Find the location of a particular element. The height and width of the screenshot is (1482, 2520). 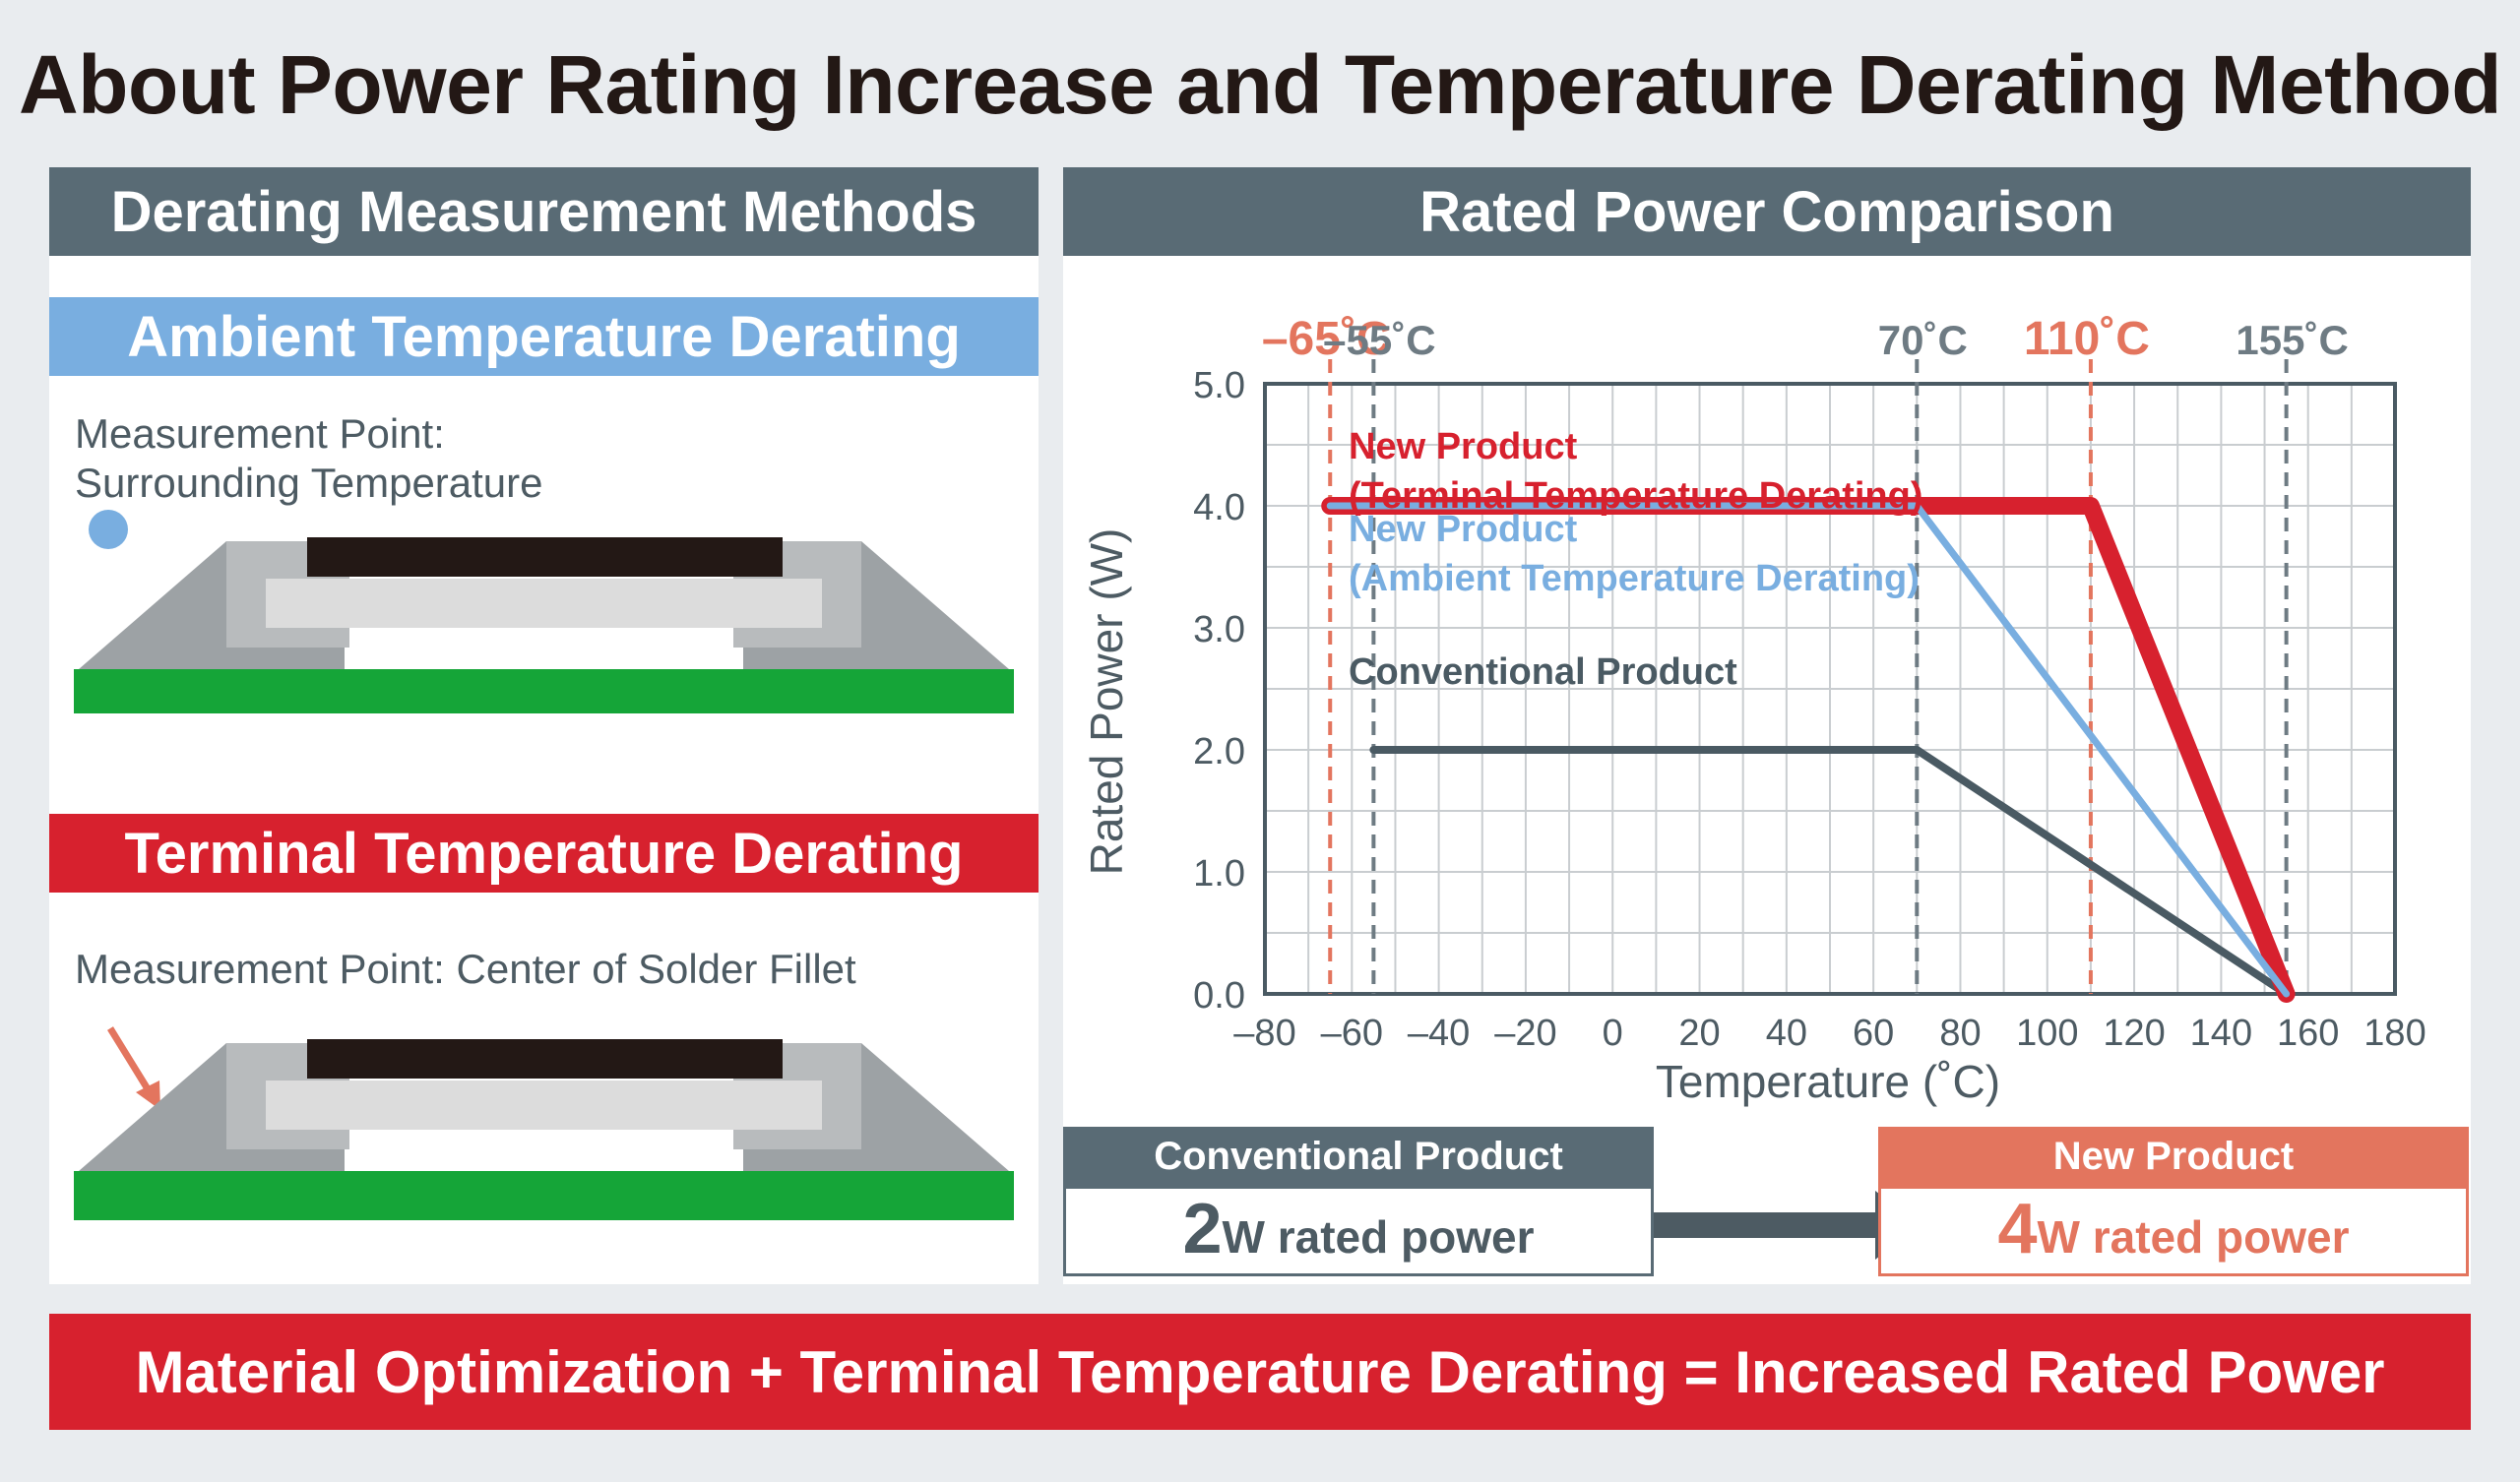

x-tick-label: 80 is located at coordinates (1960, 1033).